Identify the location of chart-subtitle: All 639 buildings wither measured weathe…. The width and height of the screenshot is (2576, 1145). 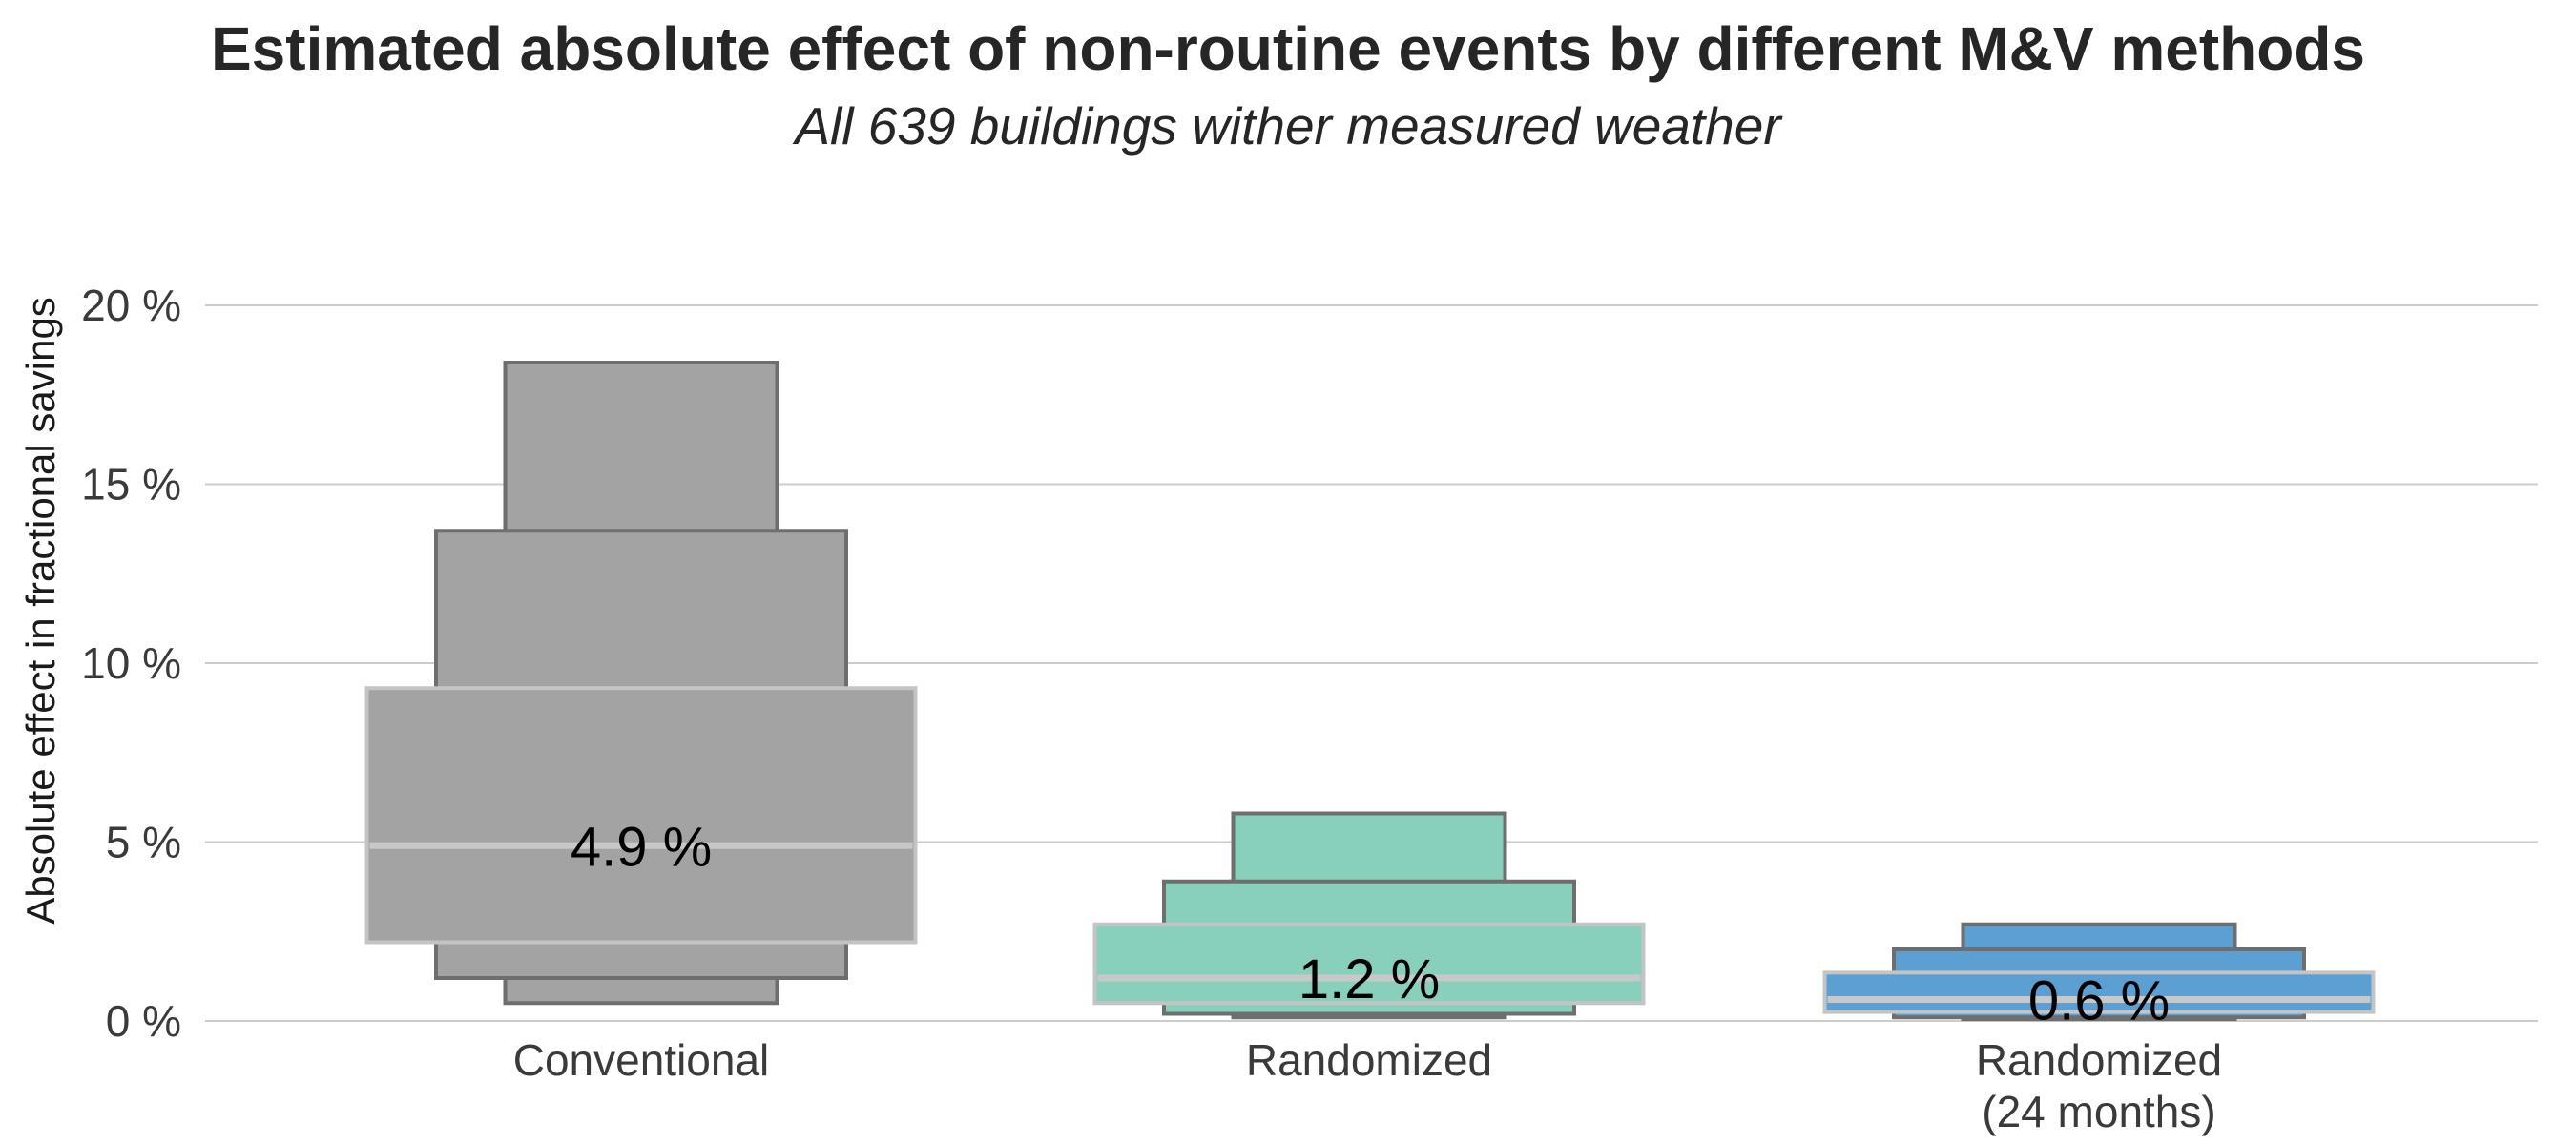
(1288, 126).